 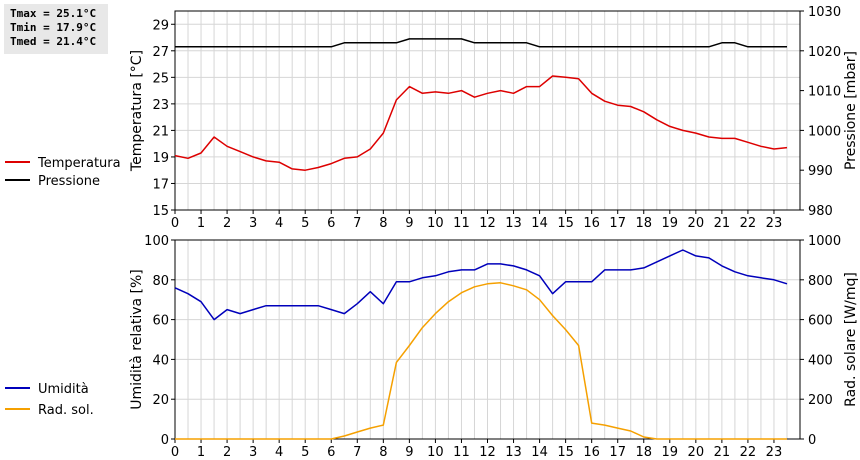 I want to click on y-axis-label: Temperatura [°C], so click(x=137, y=111).